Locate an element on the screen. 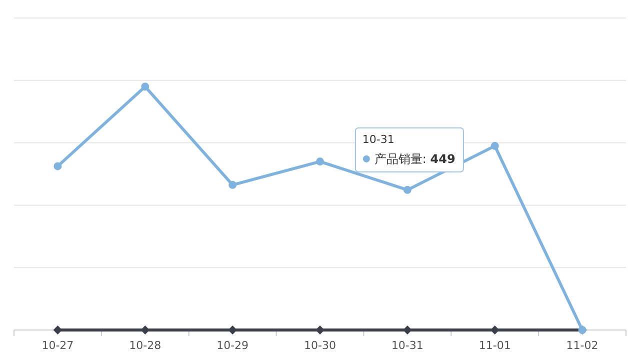 The image size is (640, 360). x-tick-label: 11-02 is located at coordinates (582, 345).